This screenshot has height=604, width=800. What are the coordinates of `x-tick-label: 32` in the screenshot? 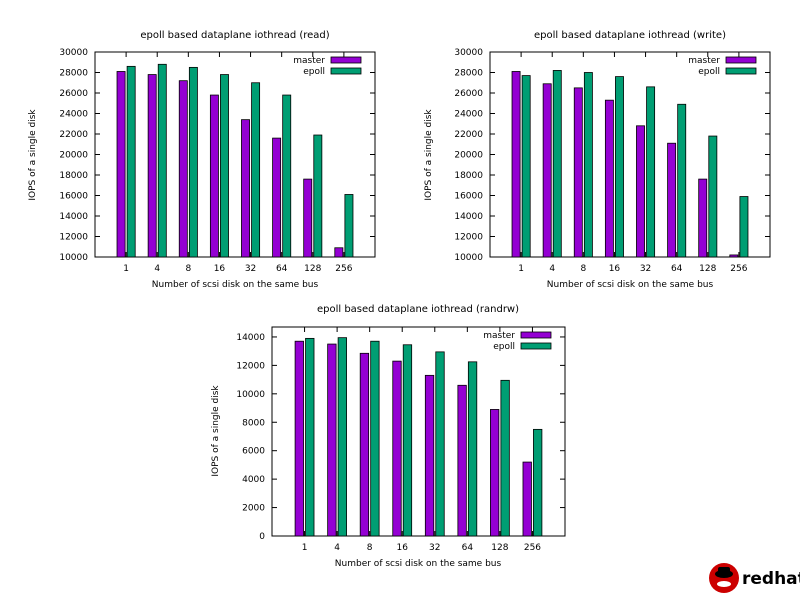 It's located at (434, 548).